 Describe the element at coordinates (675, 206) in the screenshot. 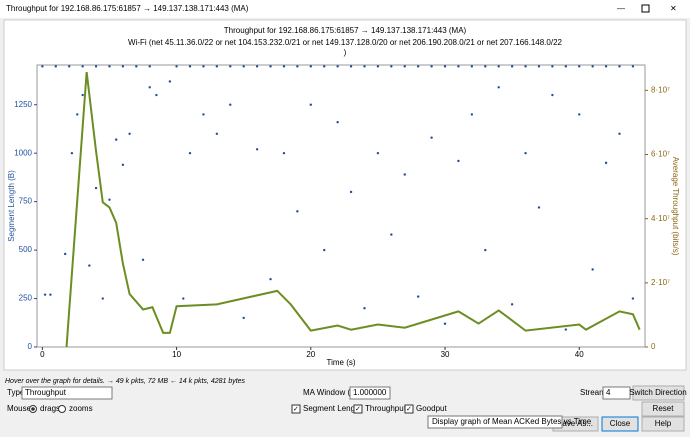

I see `y2-axis-label: Average Throughput (bits/s)` at that location.